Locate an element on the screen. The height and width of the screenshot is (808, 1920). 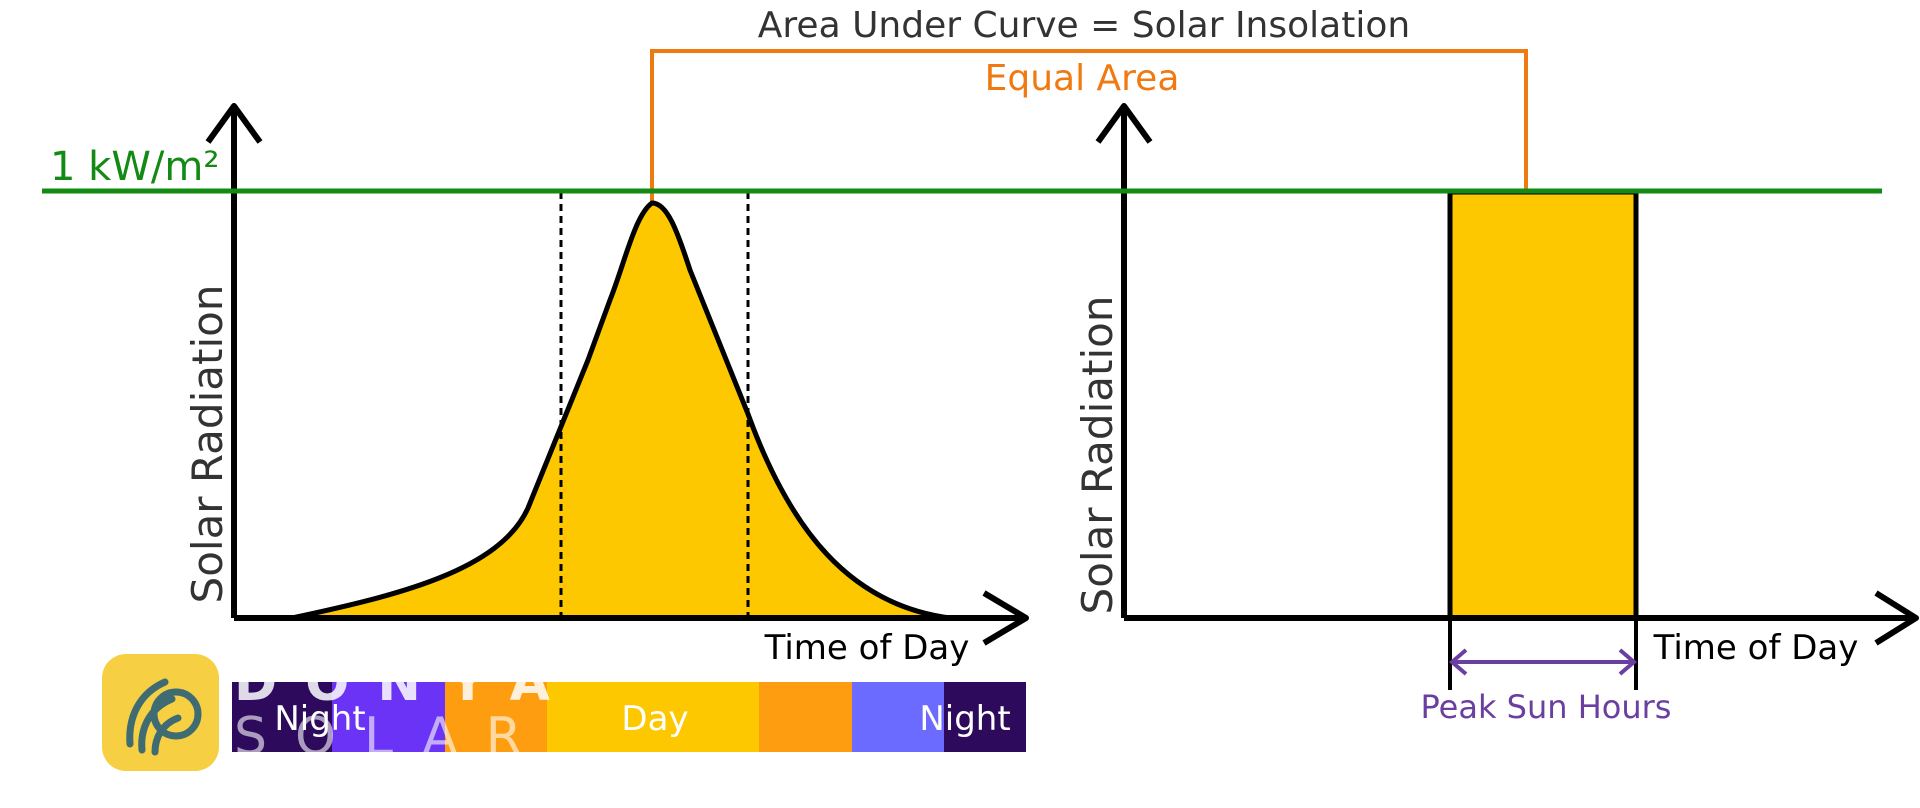
band-night-left: Night is located at coordinates (319, 719).